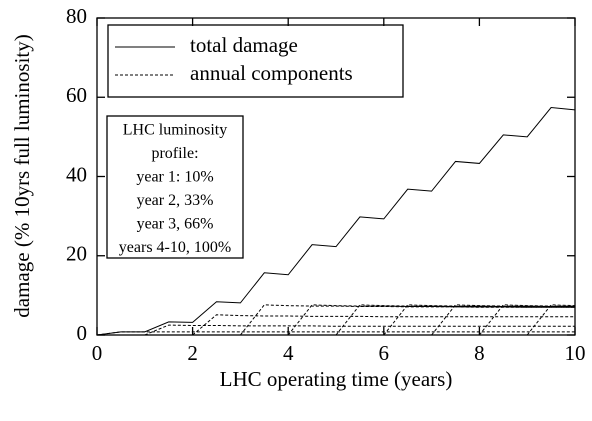  Describe the element at coordinates (271, 73) in the screenshot. I see `legend-label: annual components` at that location.